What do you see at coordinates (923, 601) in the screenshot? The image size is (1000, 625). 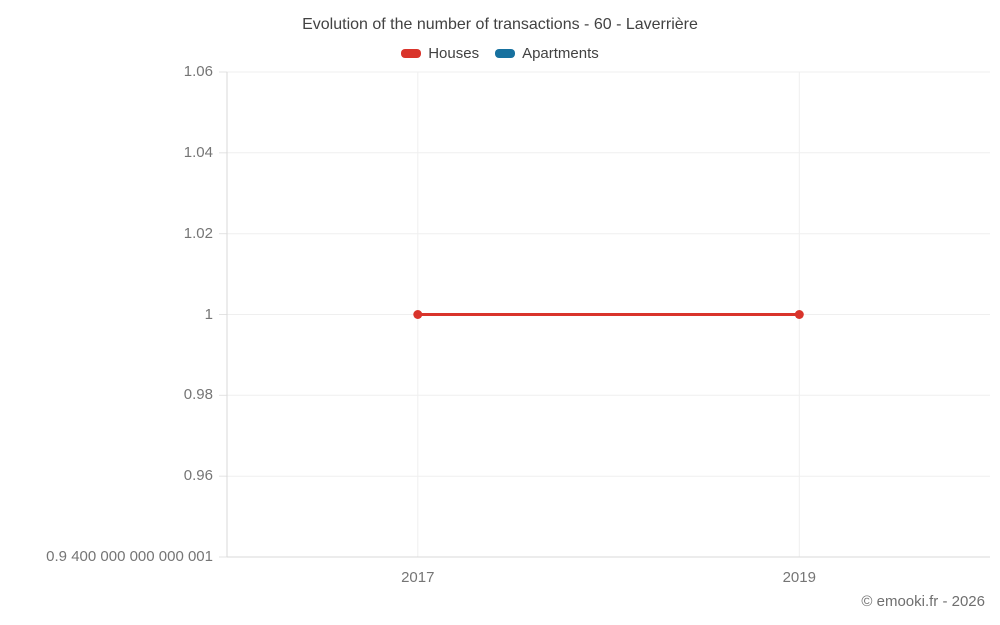 I see `copyright-text: © emooki.fr - 2026` at bounding box center [923, 601].